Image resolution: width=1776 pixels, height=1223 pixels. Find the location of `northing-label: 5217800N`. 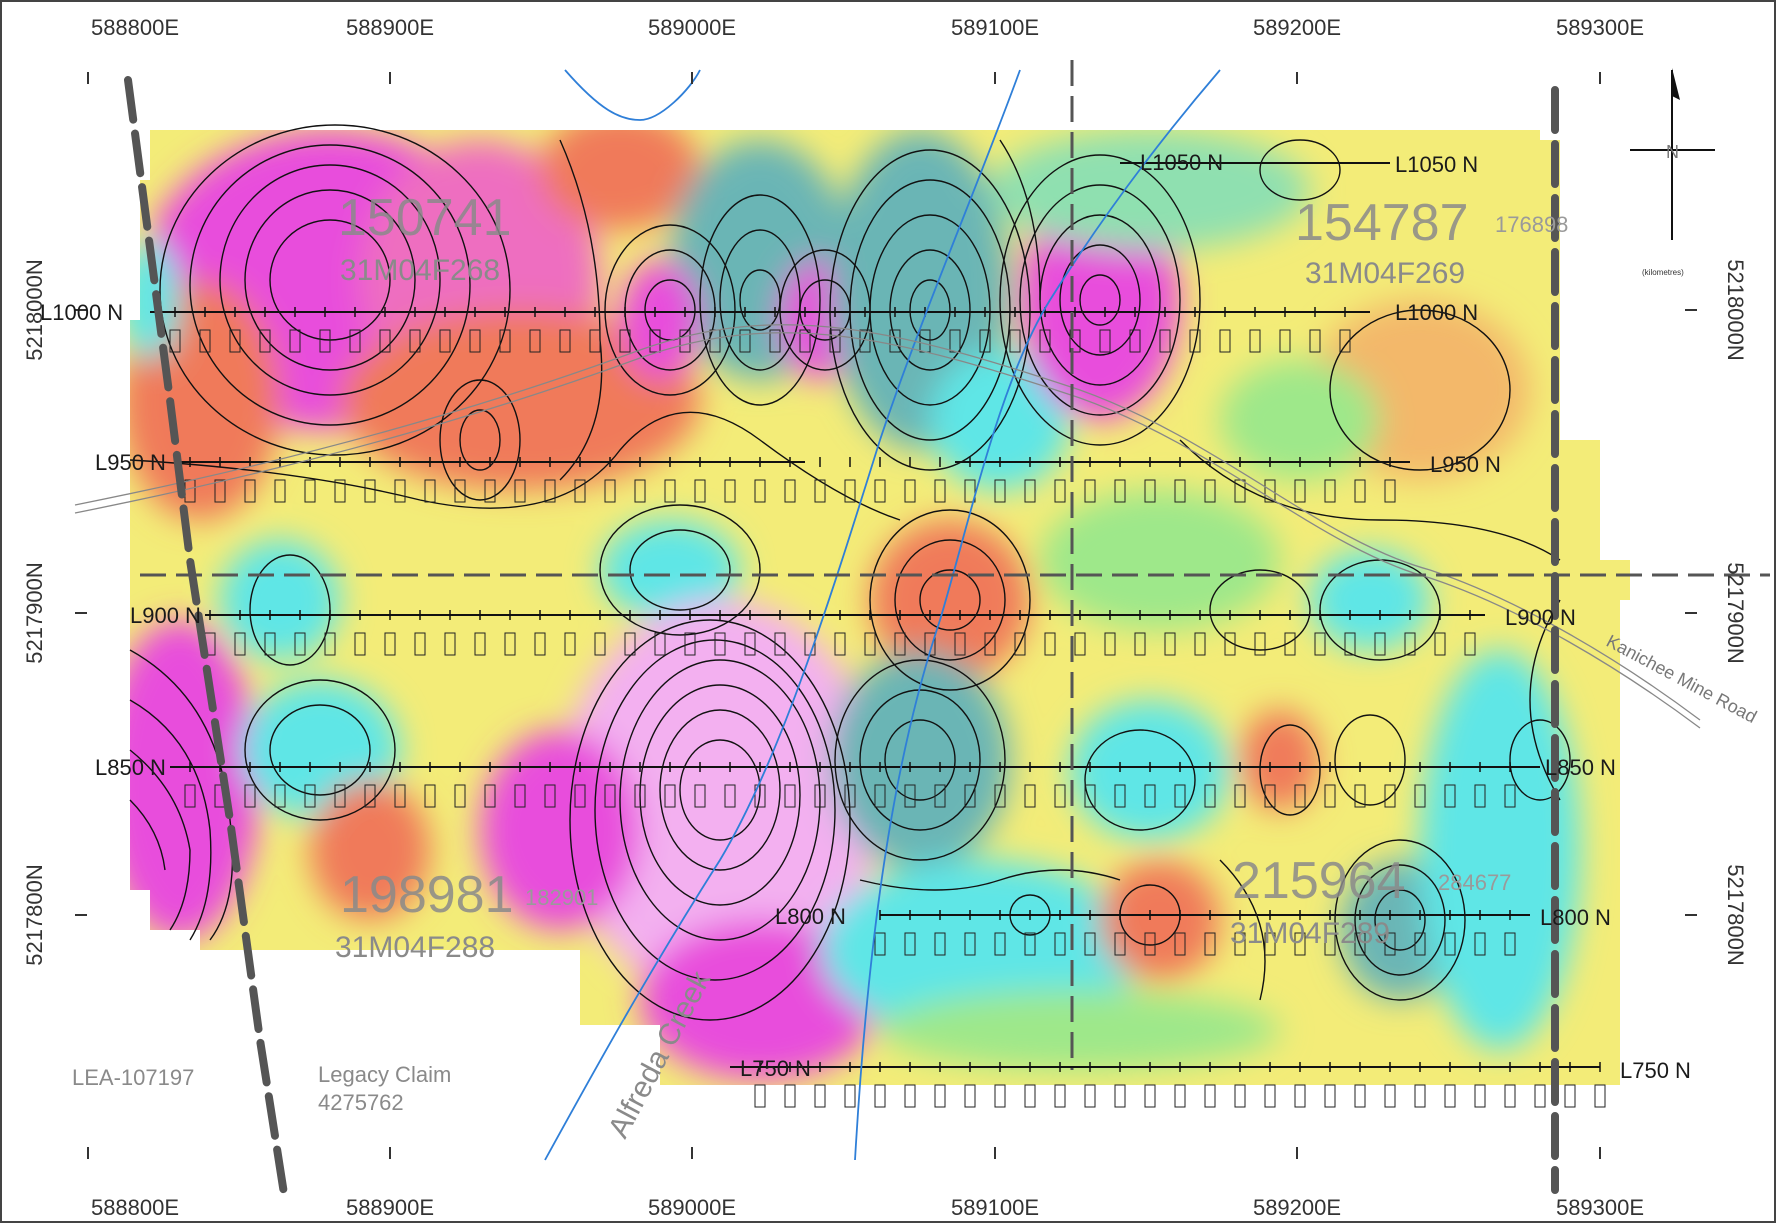

northing-label: 5217800N is located at coordinates (34, 915).